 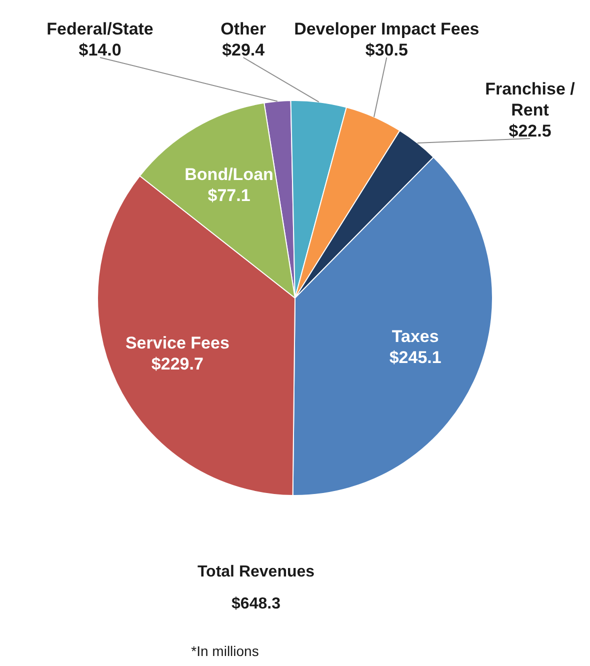 What do you see at coordinates (100, 50) in the screenshot?
I see `data-label: $14.0` at bounding box center [100, 50].